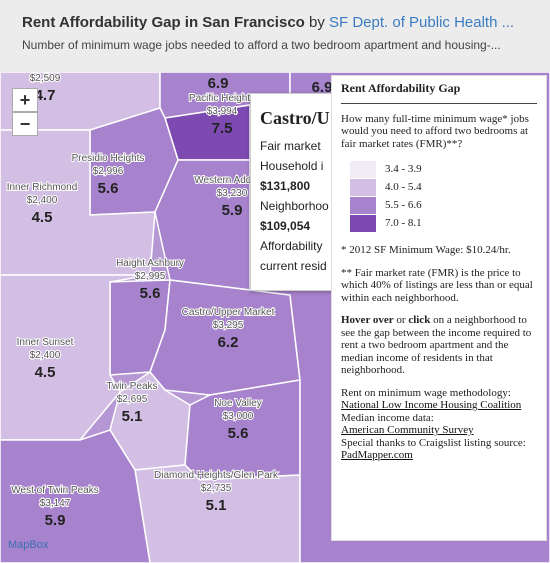  What do you see at coordinates (443, 169) in the screenshot?
I see `legend-class: 3.4 - 3.9` at bounding box center [443, 169].